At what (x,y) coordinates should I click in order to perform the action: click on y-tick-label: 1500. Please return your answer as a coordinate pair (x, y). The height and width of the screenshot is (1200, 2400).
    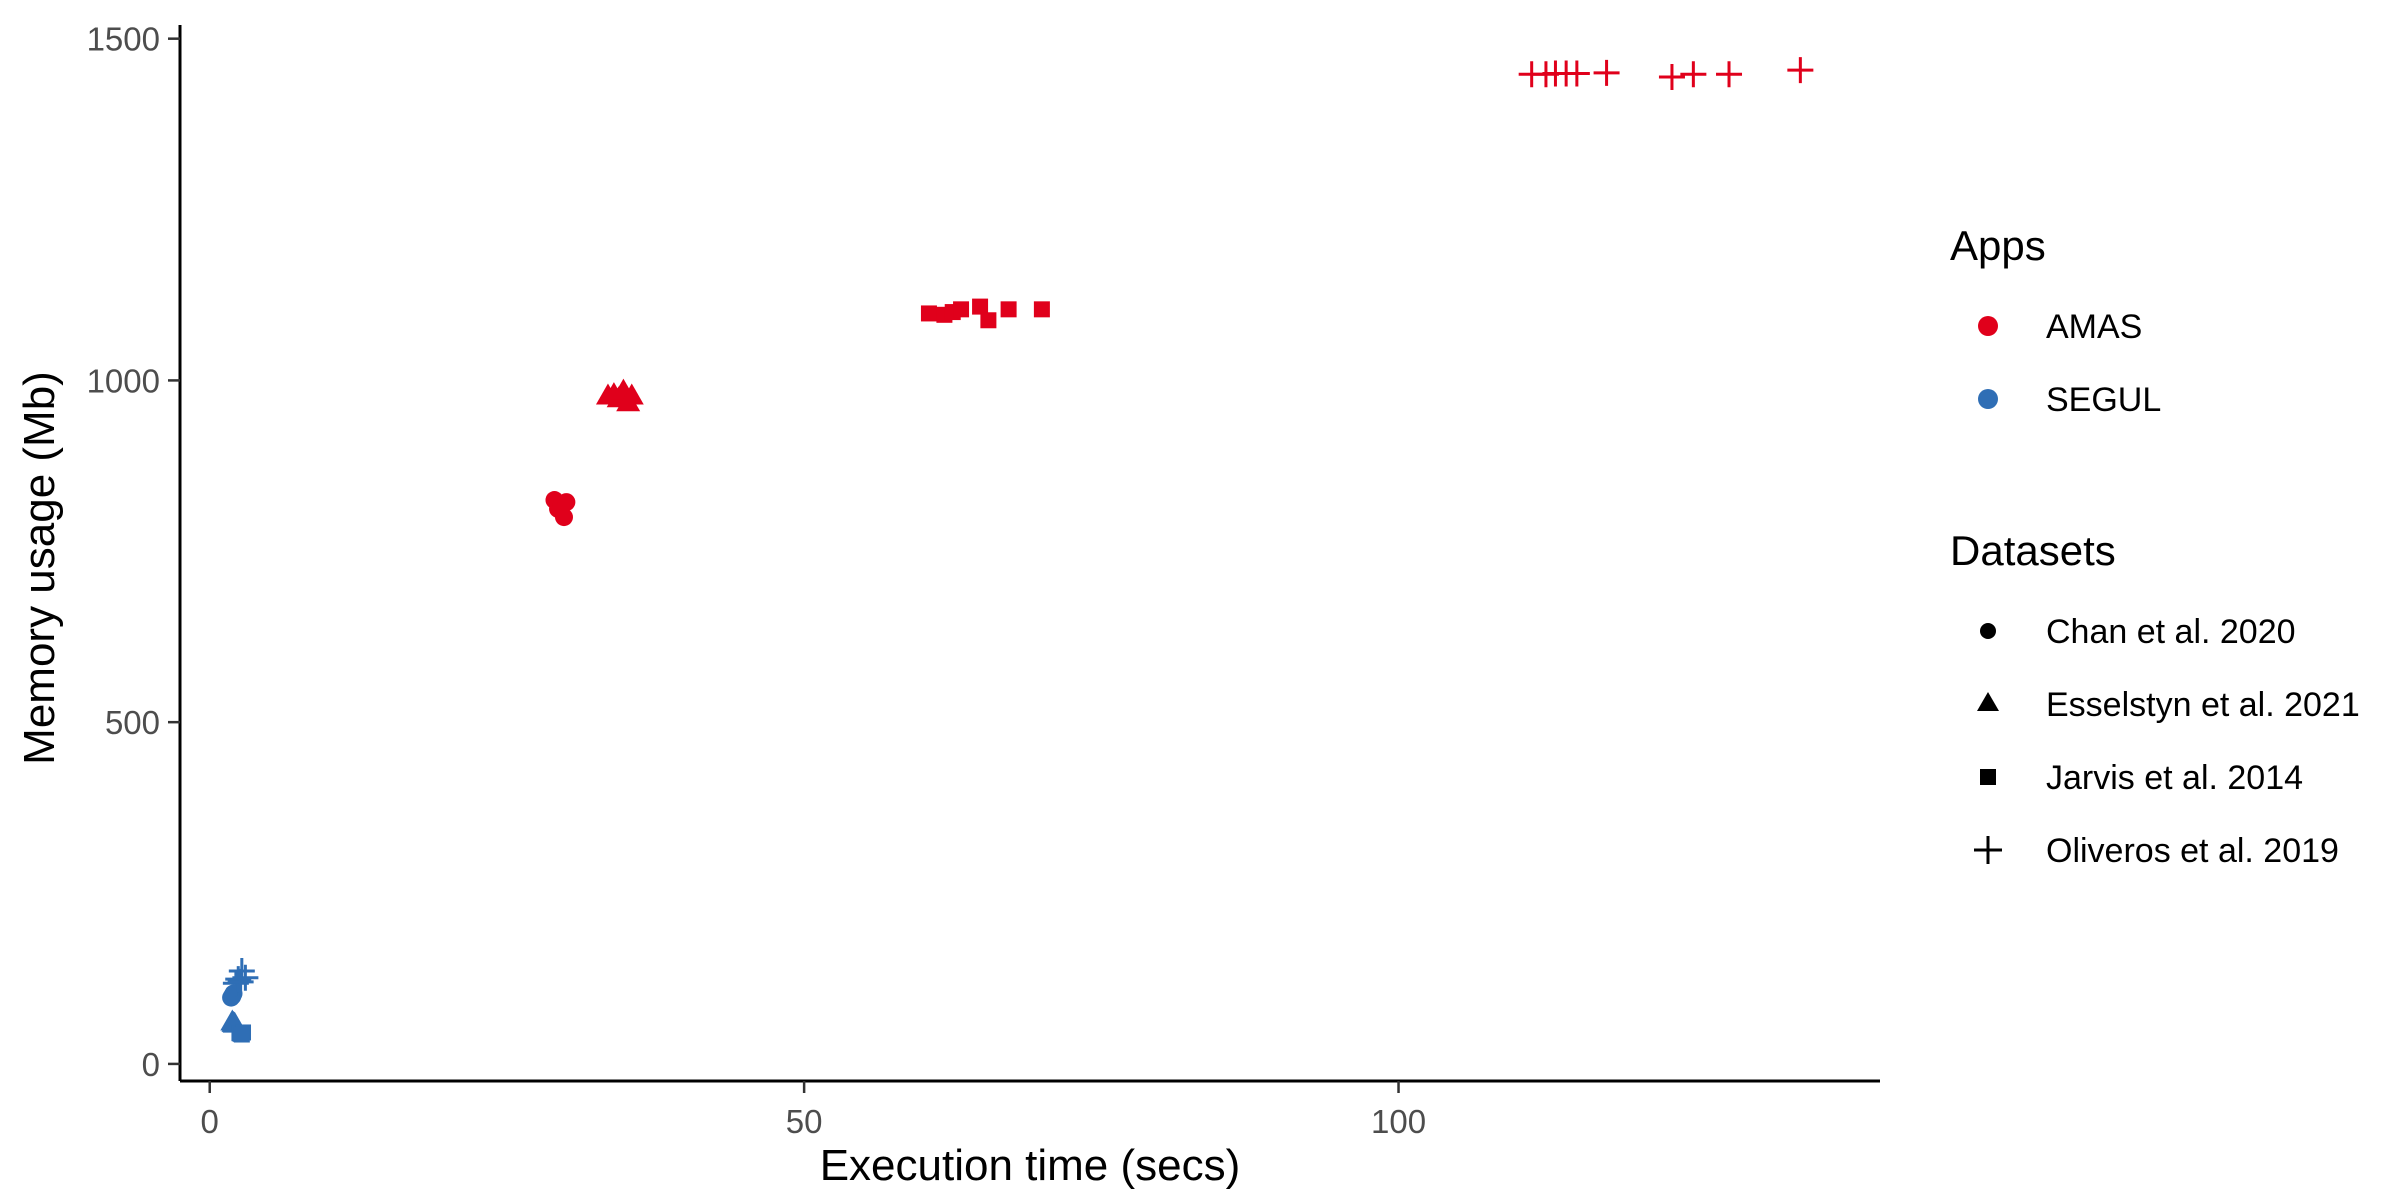
    Looking at the image, I should click on (123, 39).